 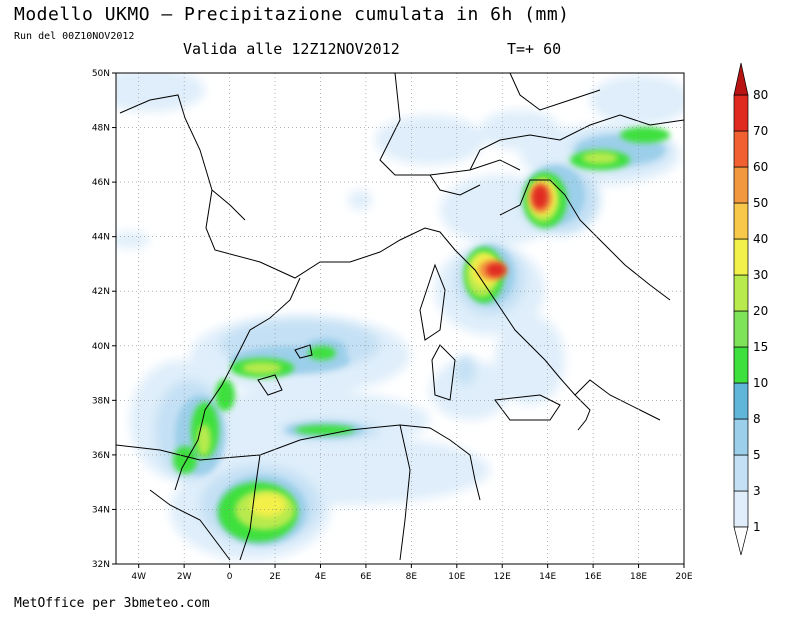 What do you see at coordinates (112, 603) in the screenshot?
I see `footer-credit: MetOffice per 3bmeteo.com` at bounding box center [112, 603].